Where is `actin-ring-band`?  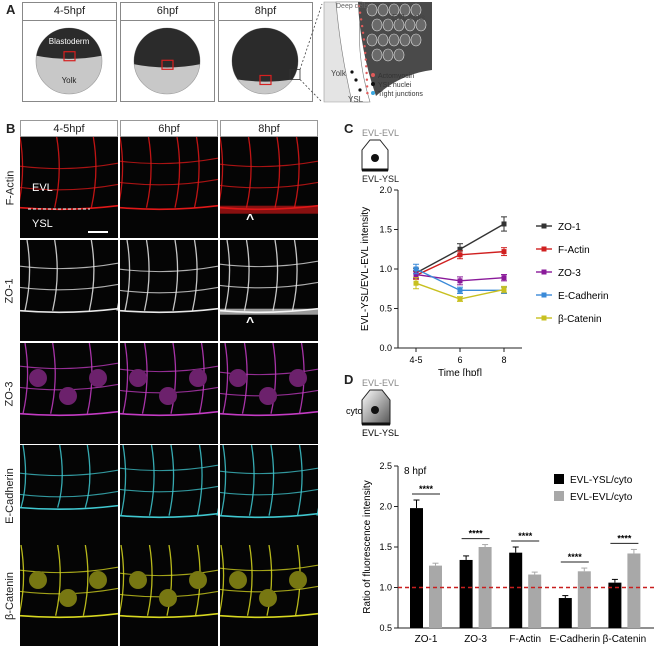 actin-ring-band is located at coordinates (269, 209).